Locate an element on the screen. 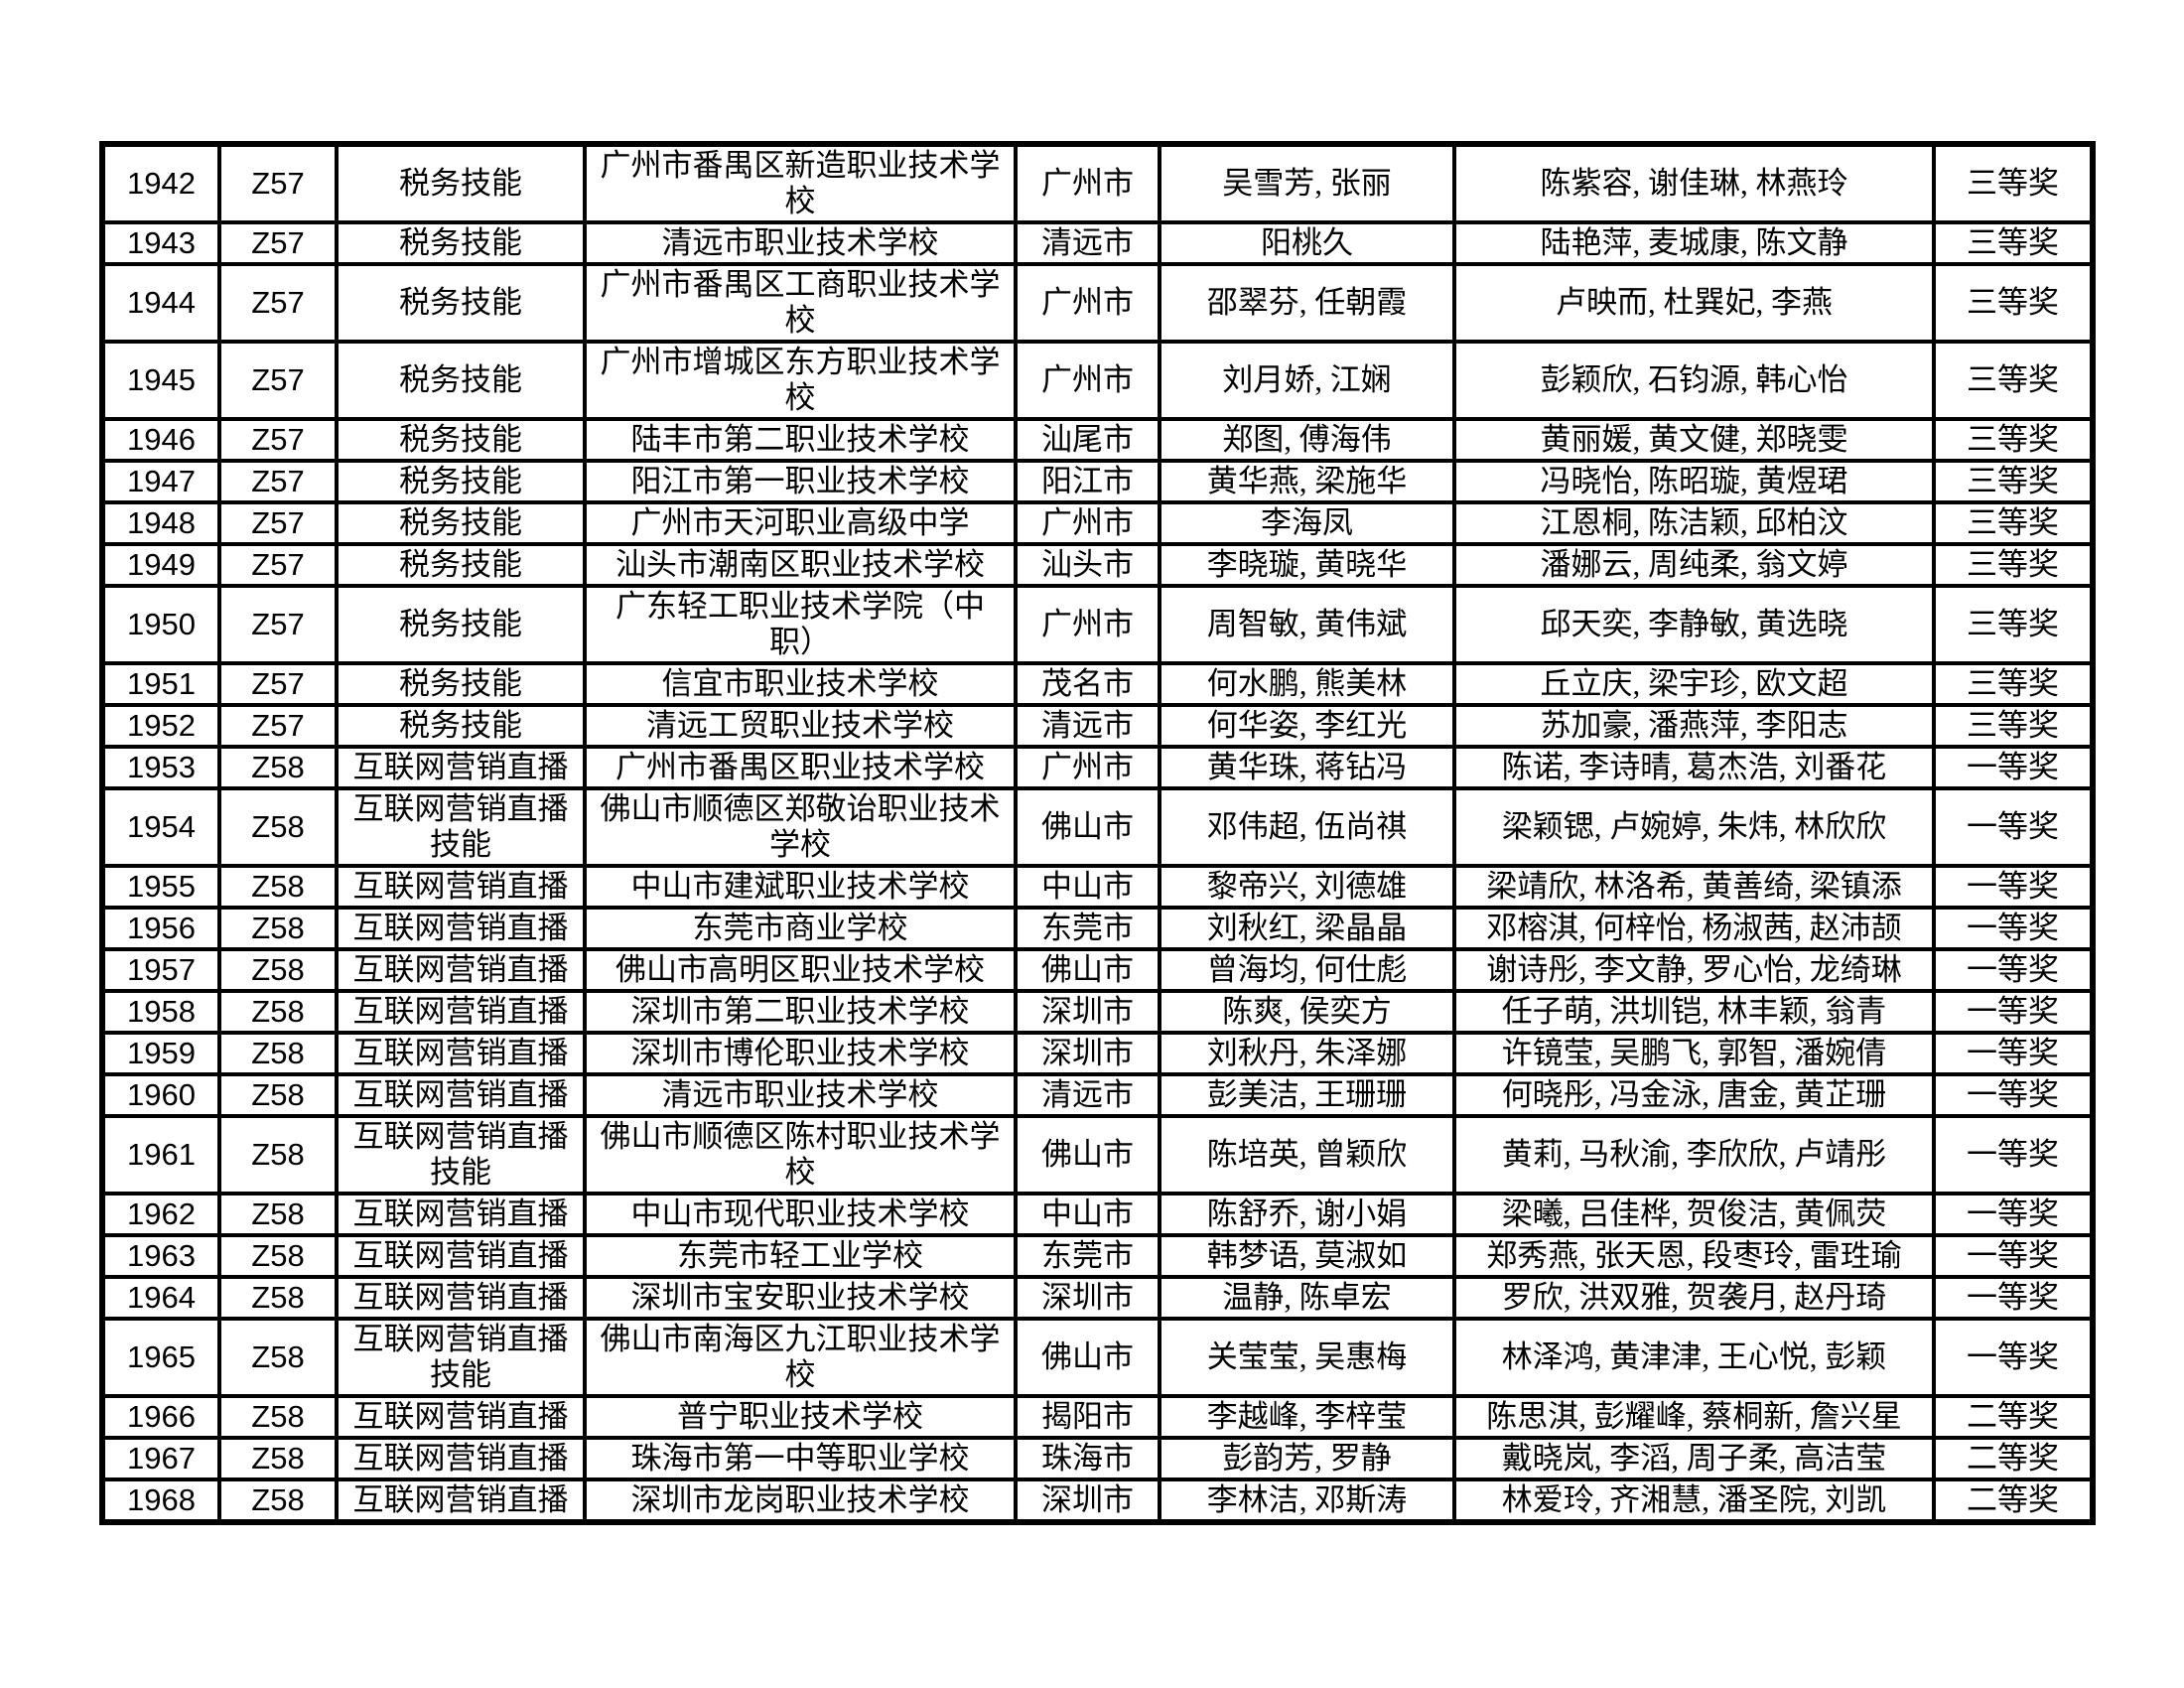 The image size is (2184, 1688). cell-school-name: 深圳市龙岗职业技术学校 is located at coordinates (800, 1500).